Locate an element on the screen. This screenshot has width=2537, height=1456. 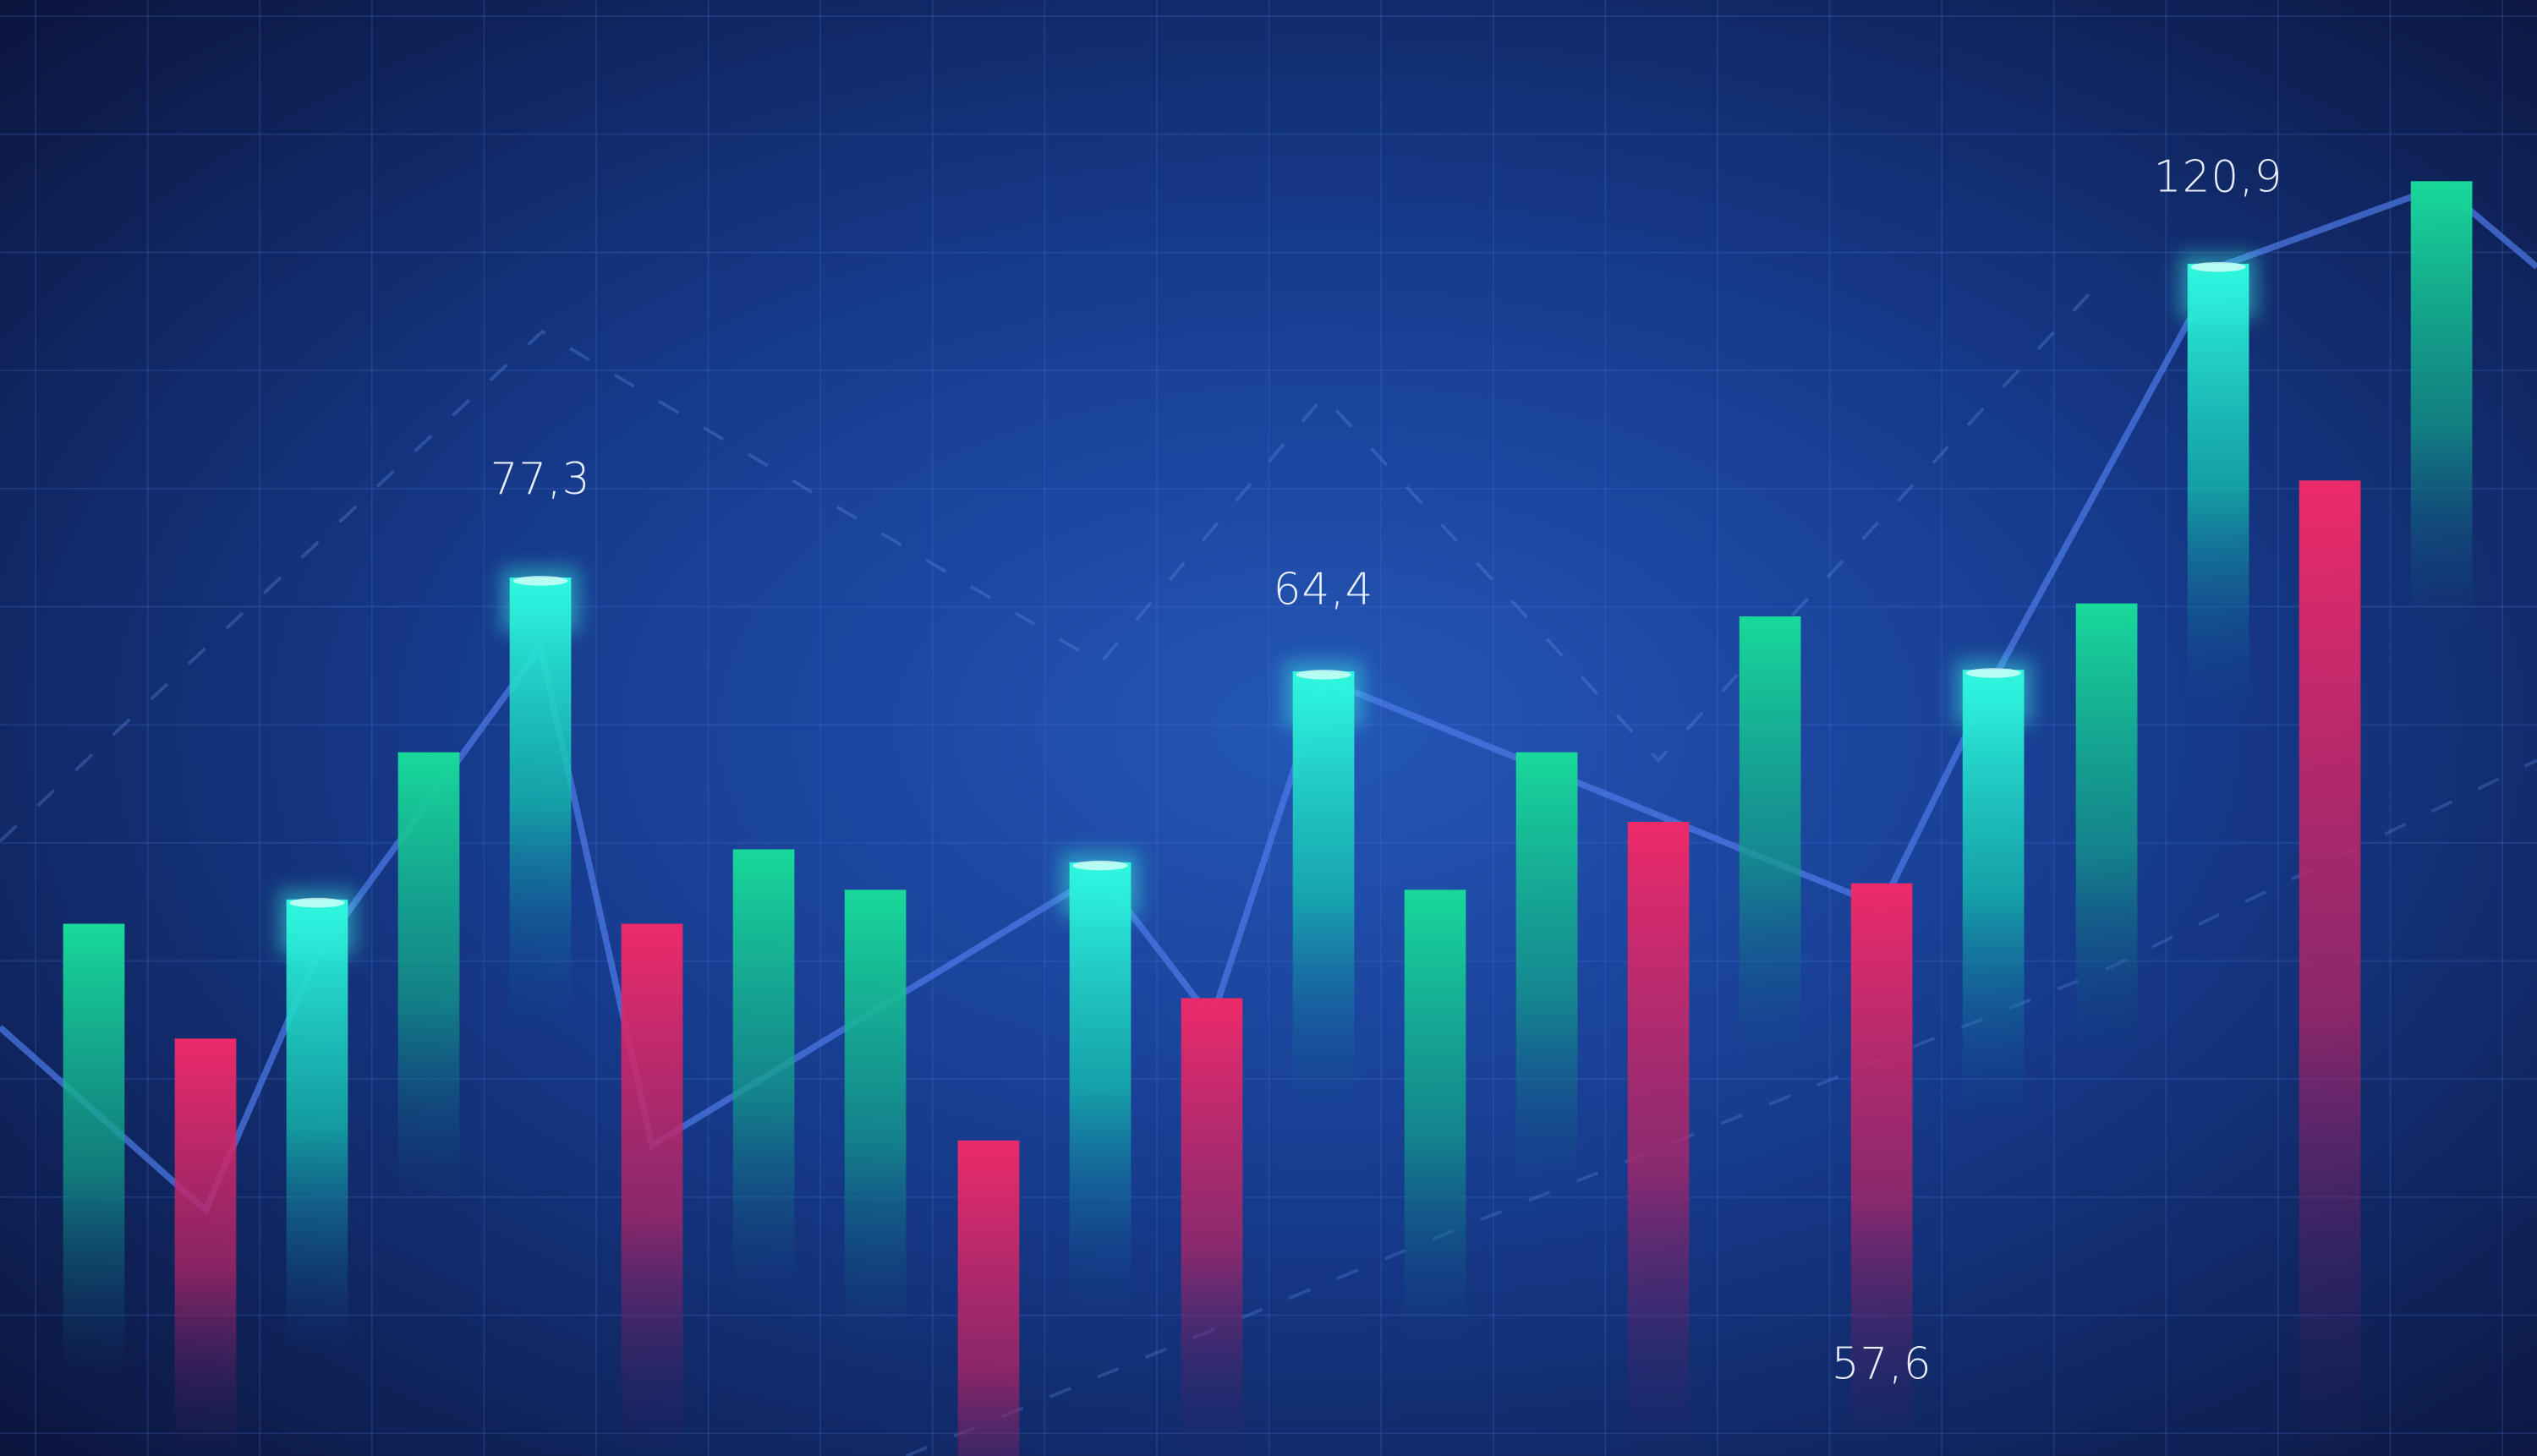
annotation: 77,3 is located at coordinates (540, 480).